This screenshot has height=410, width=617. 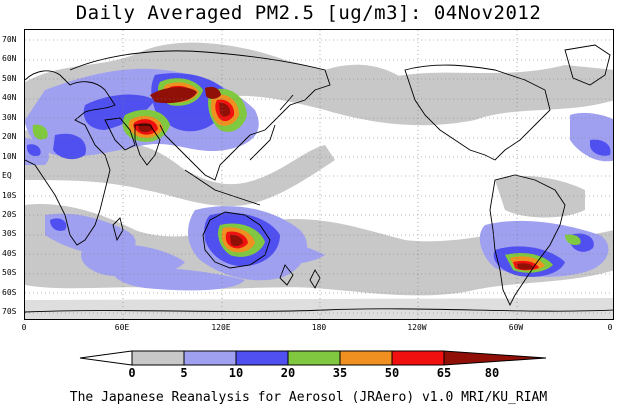 What do you see at coordinates (288, 373) in the screenshot?
I see `colorbar-label-20: 20` at bounding box center [288, 373].